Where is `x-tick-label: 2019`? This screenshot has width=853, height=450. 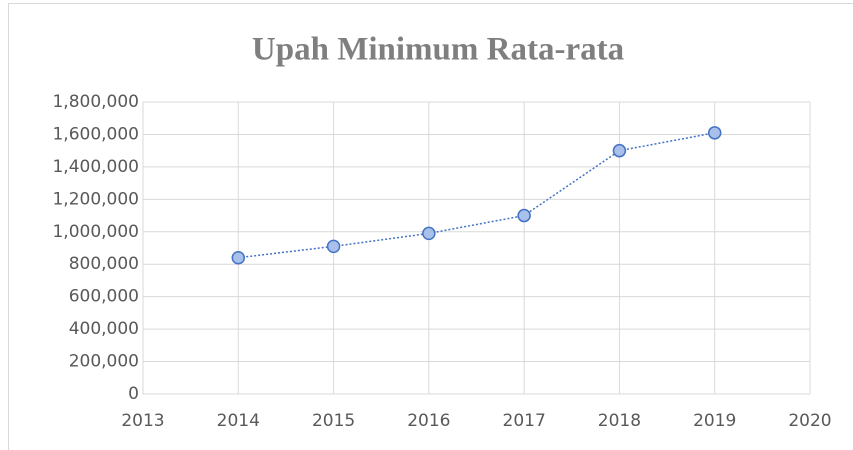
x-tick-label: 2019 is located at coordinates (714, 421).